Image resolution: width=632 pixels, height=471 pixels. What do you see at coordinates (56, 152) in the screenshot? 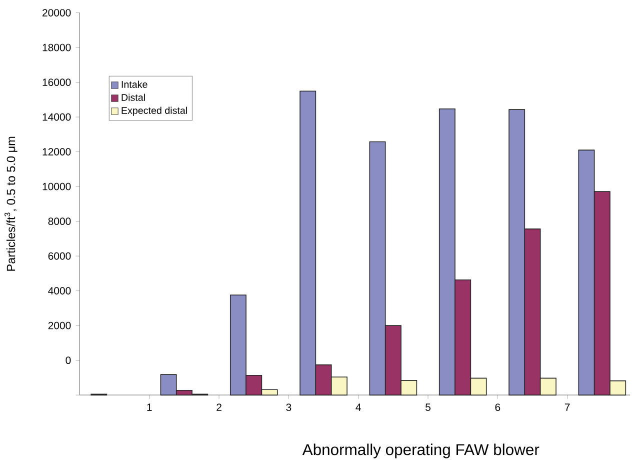
I see `y-tick-label: 12000` at bounding box center [56, 152].